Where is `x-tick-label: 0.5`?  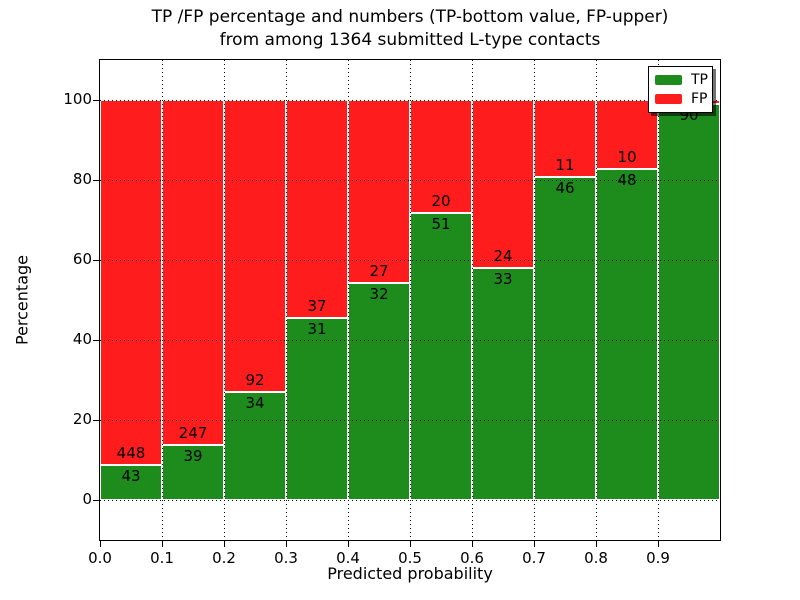 x-tick-label: 0.5 is located at coordinates (410, 558).